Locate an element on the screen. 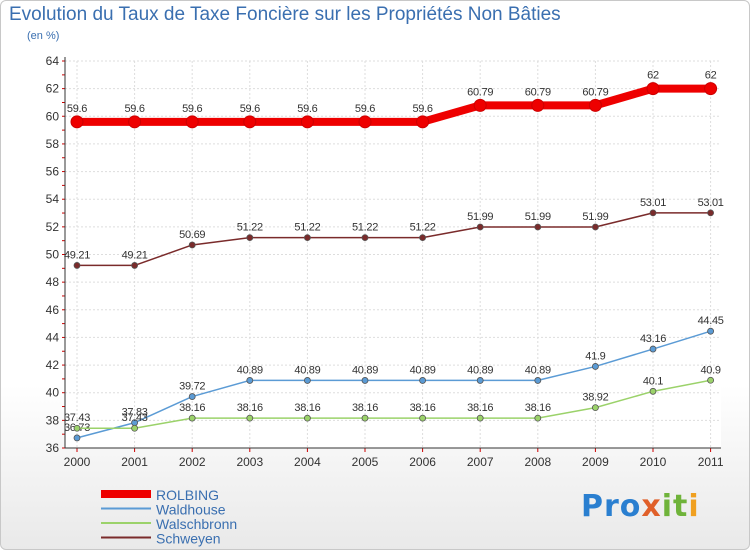 The height and width of the screenshot is (550, 750). legend-label-schweyen: Schweyen is located at coordinates (188, 539).